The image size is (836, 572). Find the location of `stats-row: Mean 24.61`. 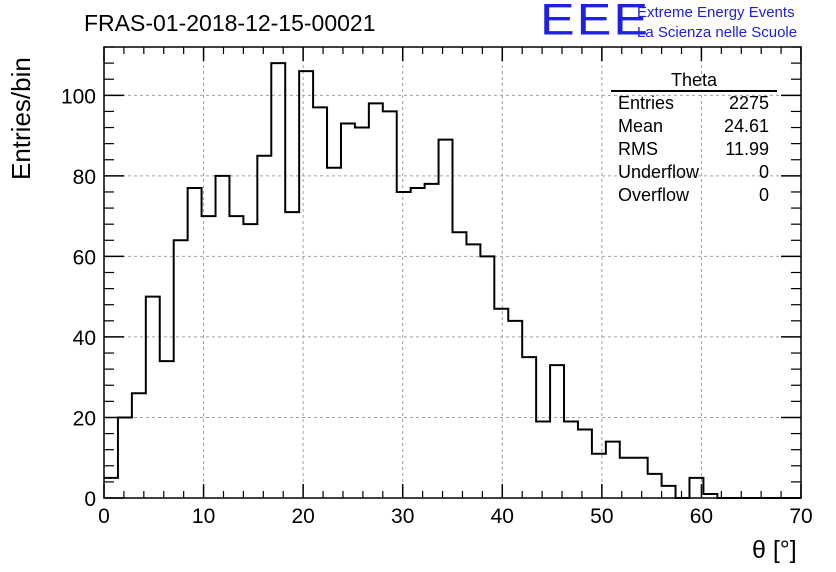

stats-row: Mean 24.61 is located at coordinates (694, 126).